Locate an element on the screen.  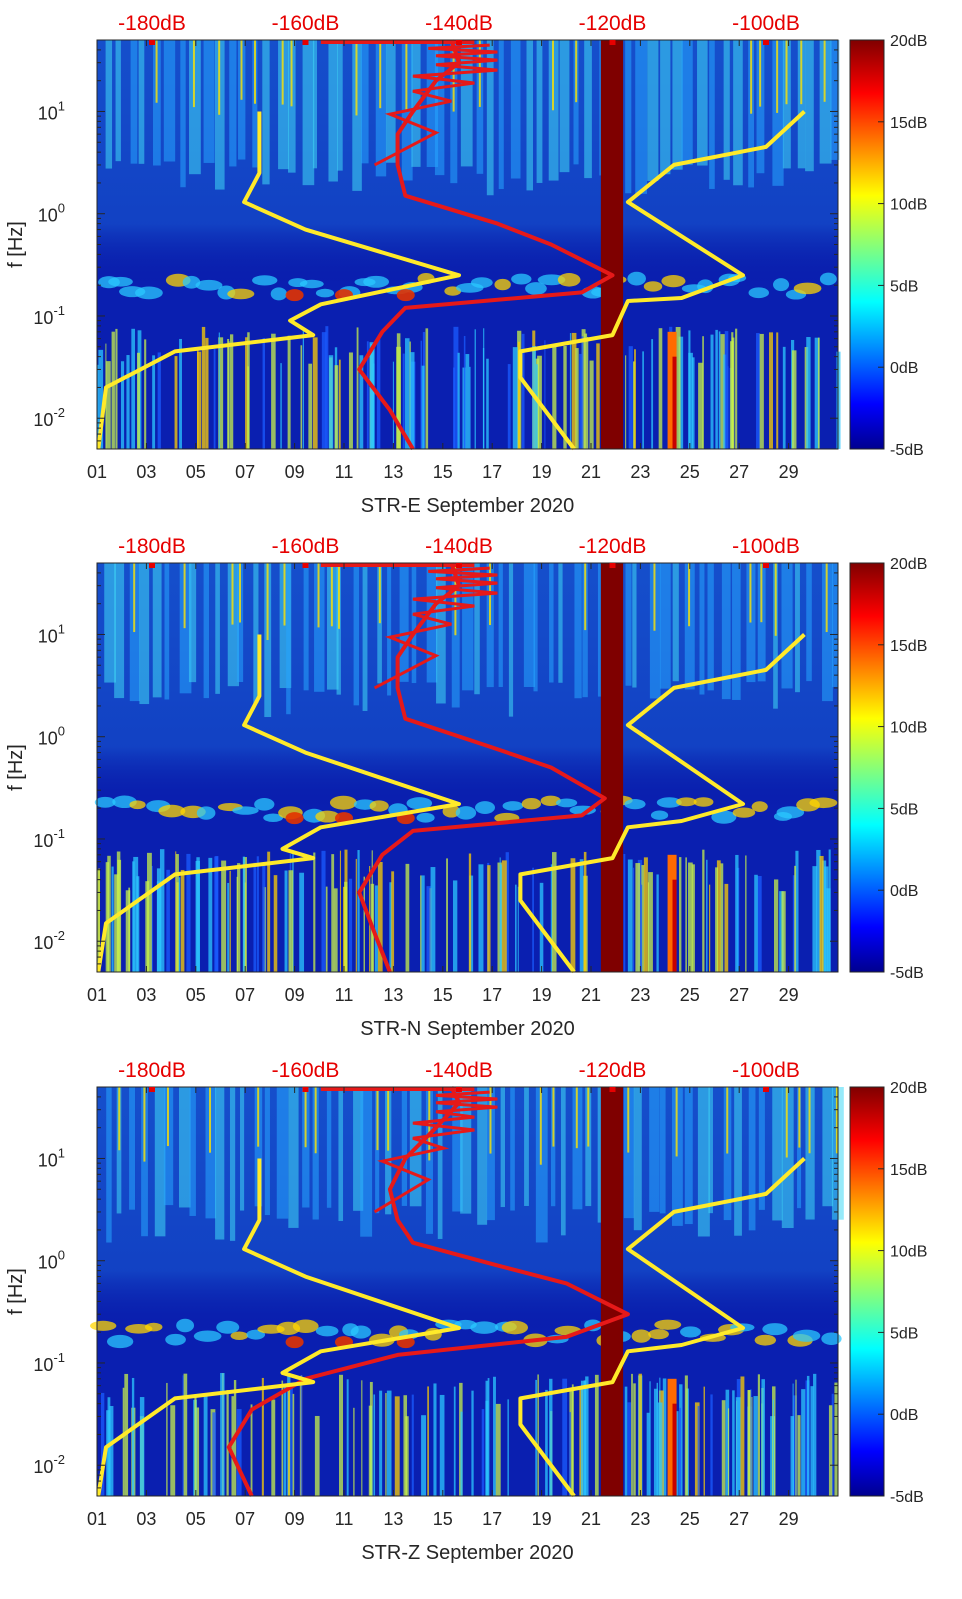
colorbar-label: 0dB is located at coordinates (904, 1415).